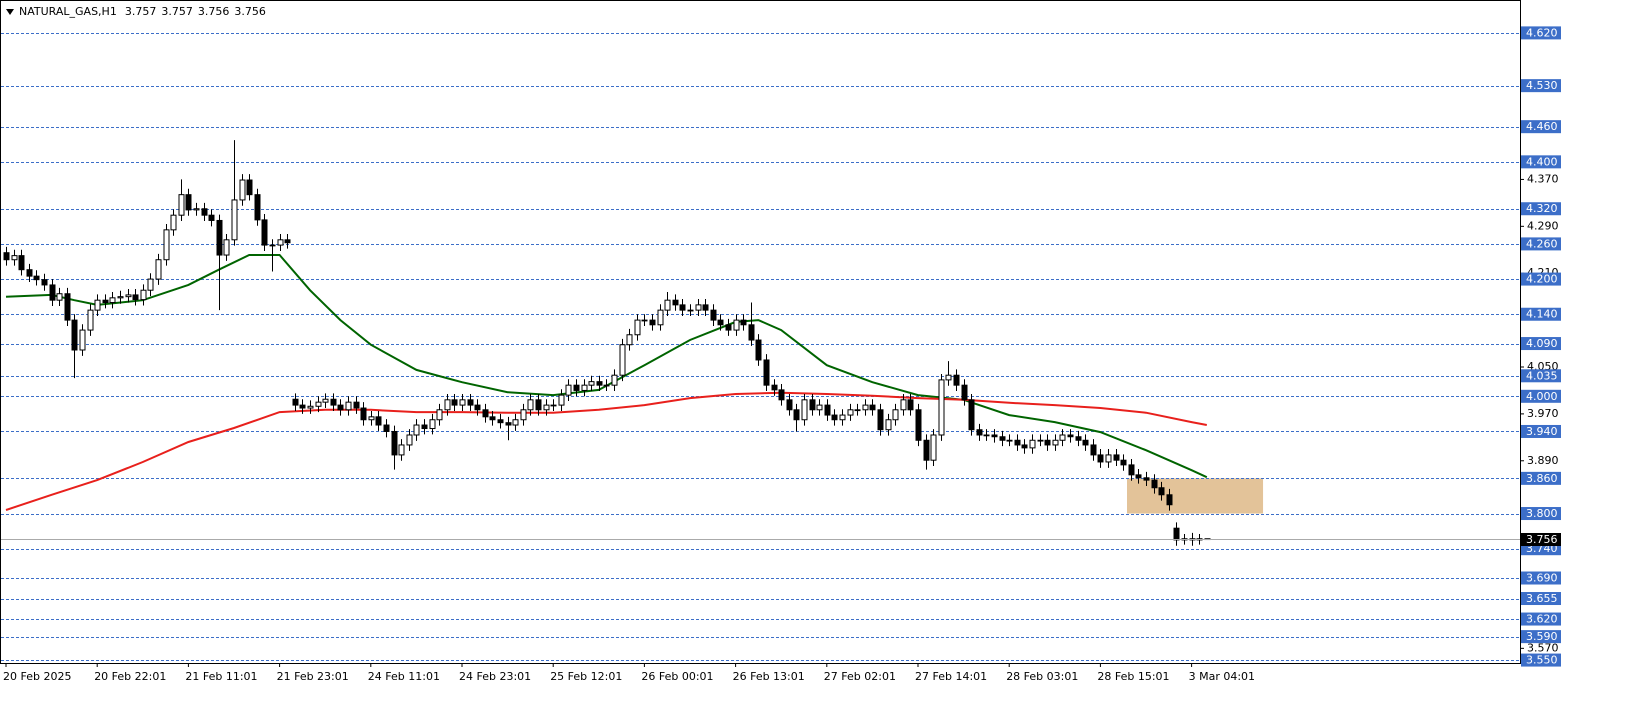 This screenshot has width=1651, height=725. Describe the element at coordinates (1542, 126) in the screenshot. I see `level-label: 4.460` at that location.